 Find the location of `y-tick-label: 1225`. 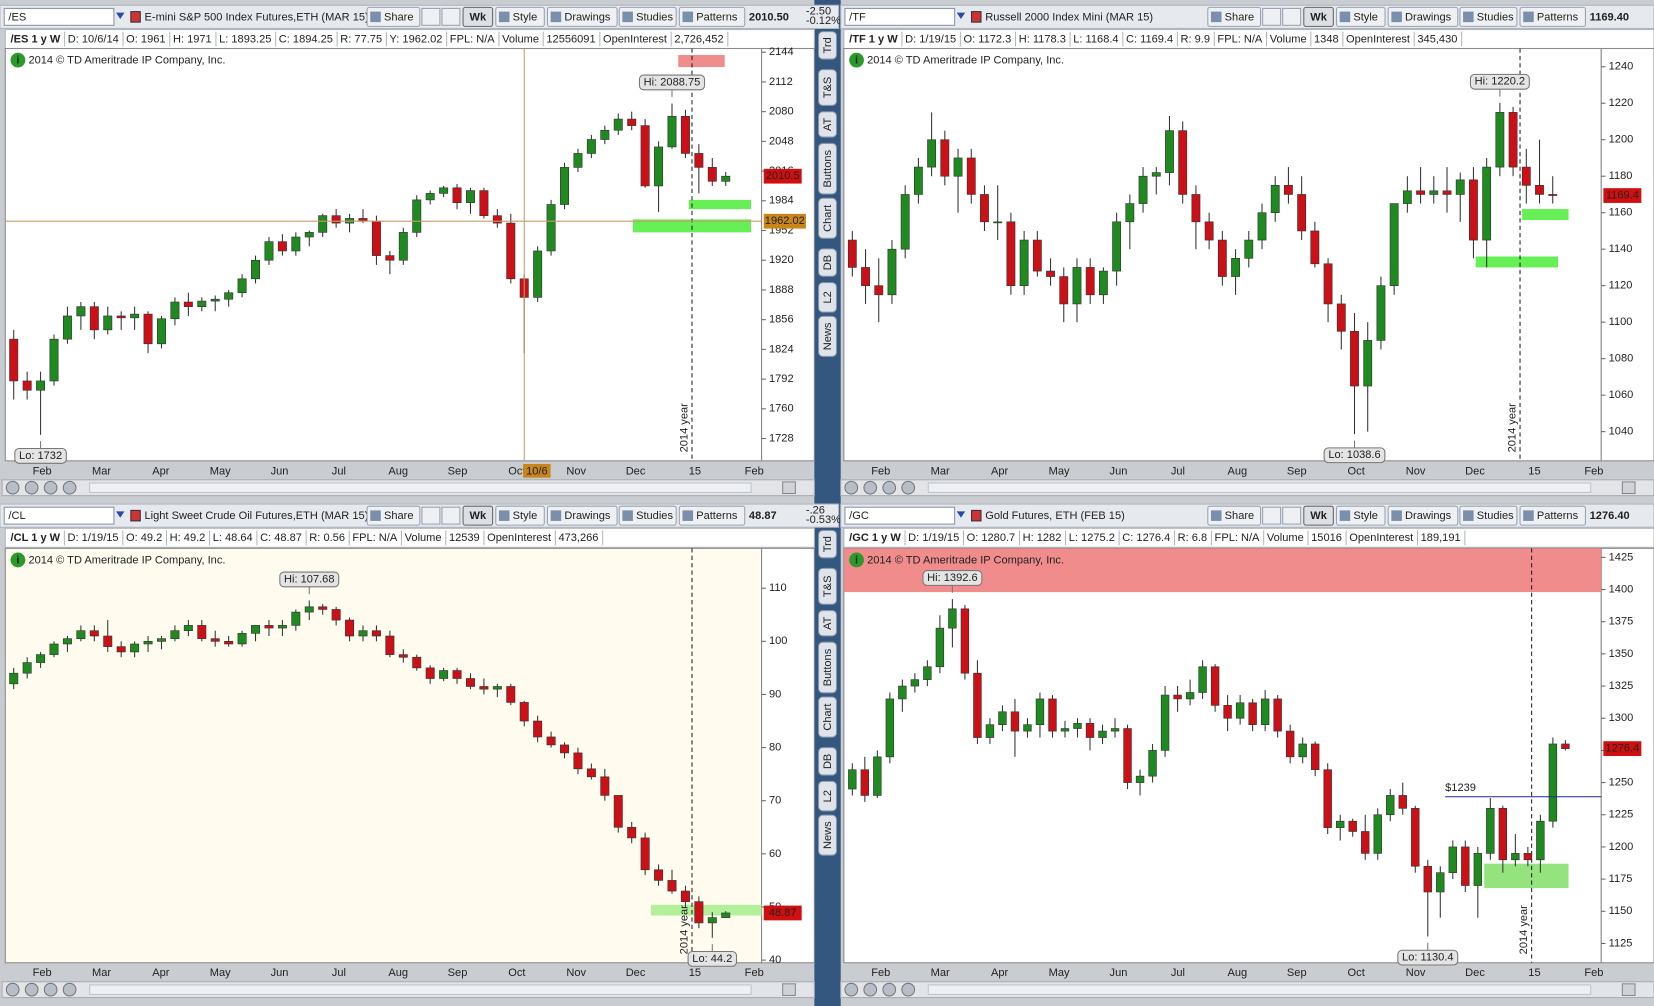

y-tick-label: 1225 is located at coordinates (1621, 815).